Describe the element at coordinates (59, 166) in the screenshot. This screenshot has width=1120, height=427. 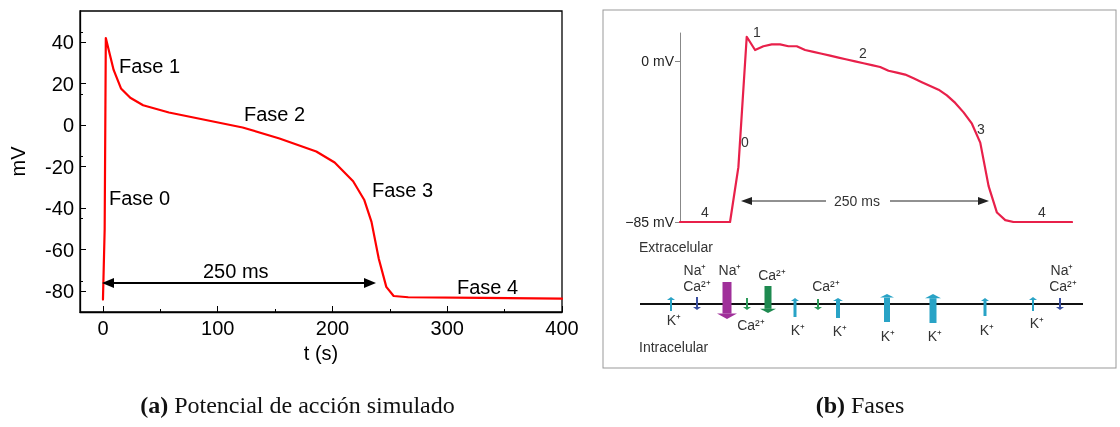
I see `y-tick-label: -20` at that location.